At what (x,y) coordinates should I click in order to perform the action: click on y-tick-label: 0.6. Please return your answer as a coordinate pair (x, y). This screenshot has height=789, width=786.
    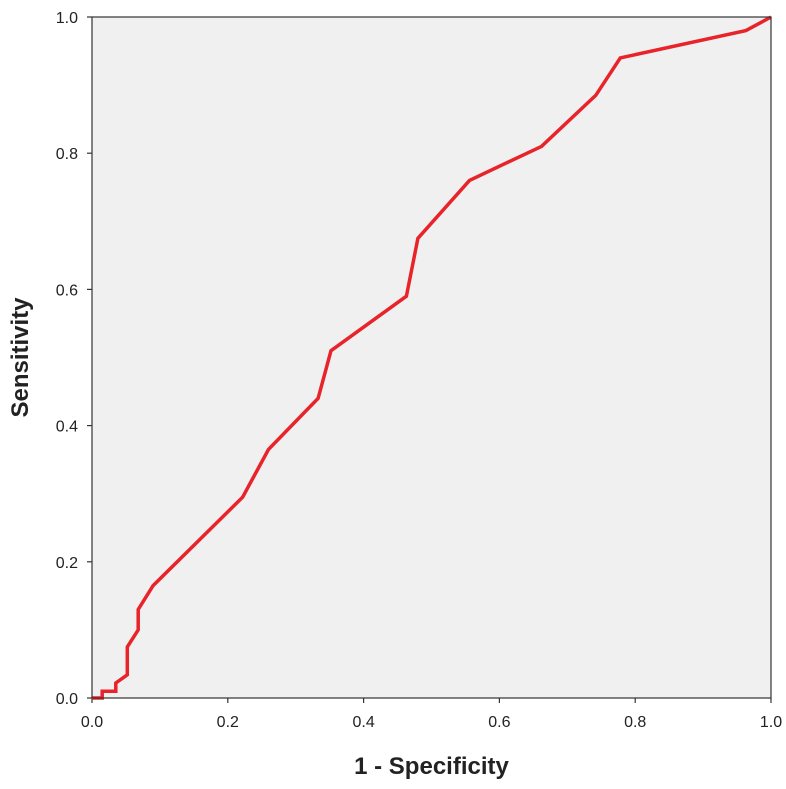
    Looking at the image, I should click on (67, 290).